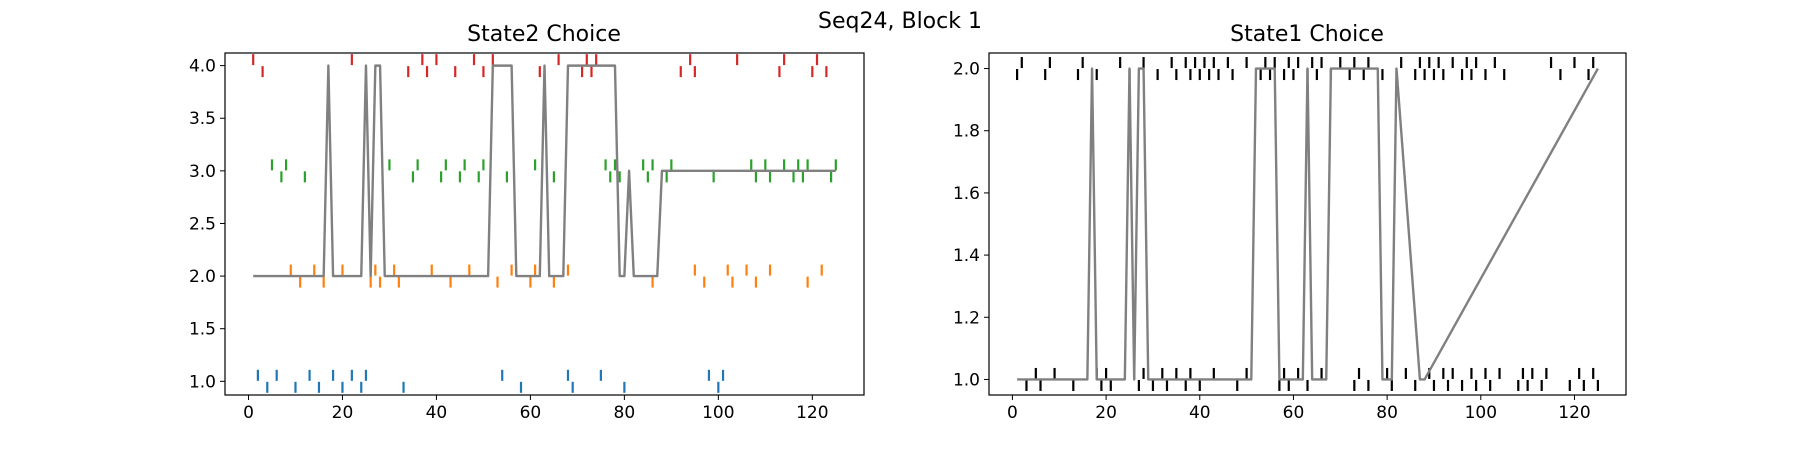 The image size is (1800, 450). What do you see at coordinates (202, 119) in the screenshot?
I see `left-y-tick-label: 3.5` at bounding box center [202, 119].